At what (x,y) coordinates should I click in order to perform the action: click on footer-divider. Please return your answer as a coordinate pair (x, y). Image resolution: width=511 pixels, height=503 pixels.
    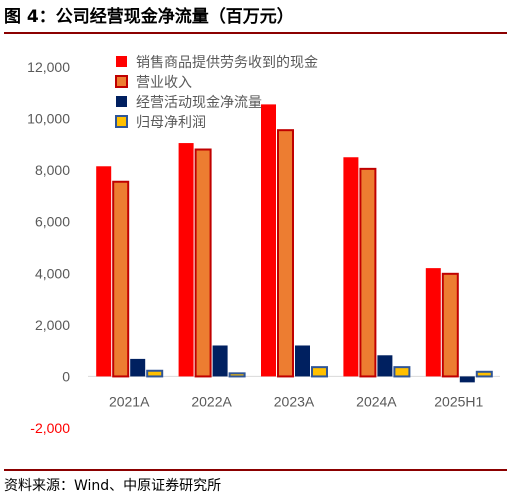
    Looking at the image, I should click on (255, 470).